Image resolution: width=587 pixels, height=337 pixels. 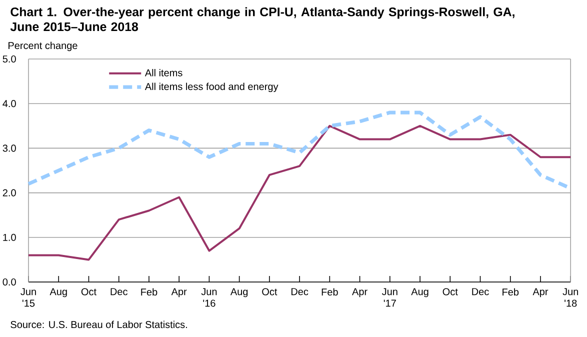 What do you see at coordinates (9, 104) in the screenshot?
I see `y-tick-label: 4.0` at bounding box center [9, 104].